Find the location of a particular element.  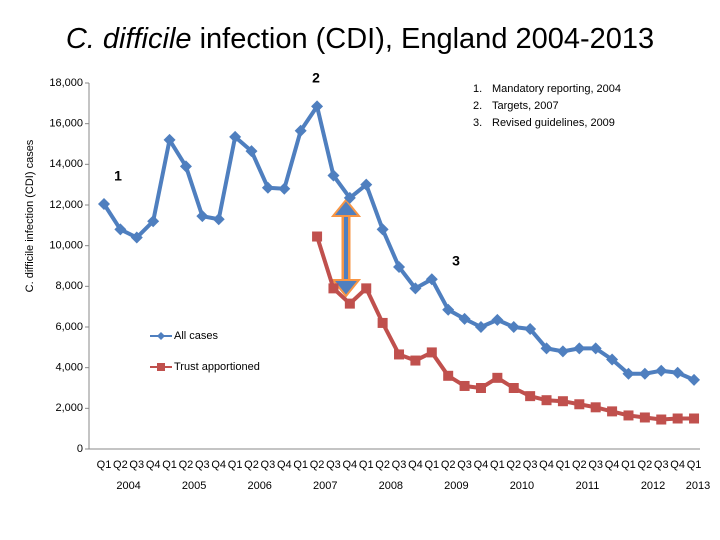

note-number: 2. is located at coordinates (477, 106).